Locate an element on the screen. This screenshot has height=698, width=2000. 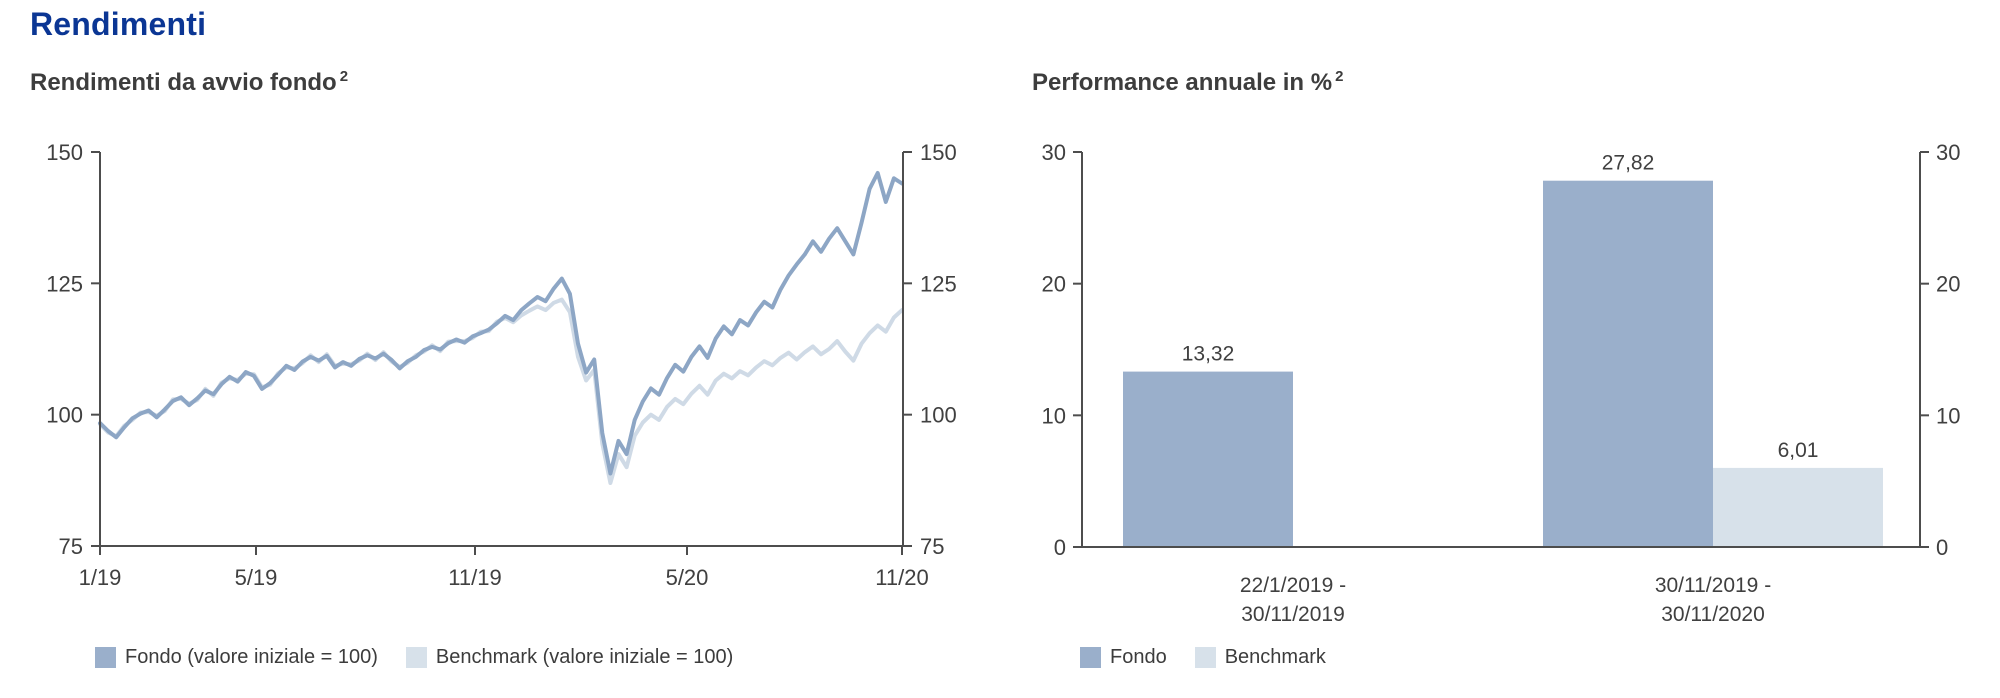
legend-label: Fondo is located at coordinates (1138, 657).